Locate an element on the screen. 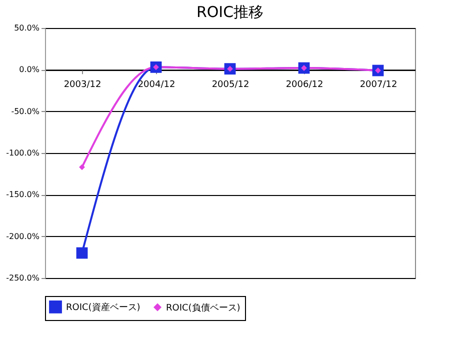 The image size is (457, 347). x-tick-label: 2005/12 is located at coordinates (231, 85).